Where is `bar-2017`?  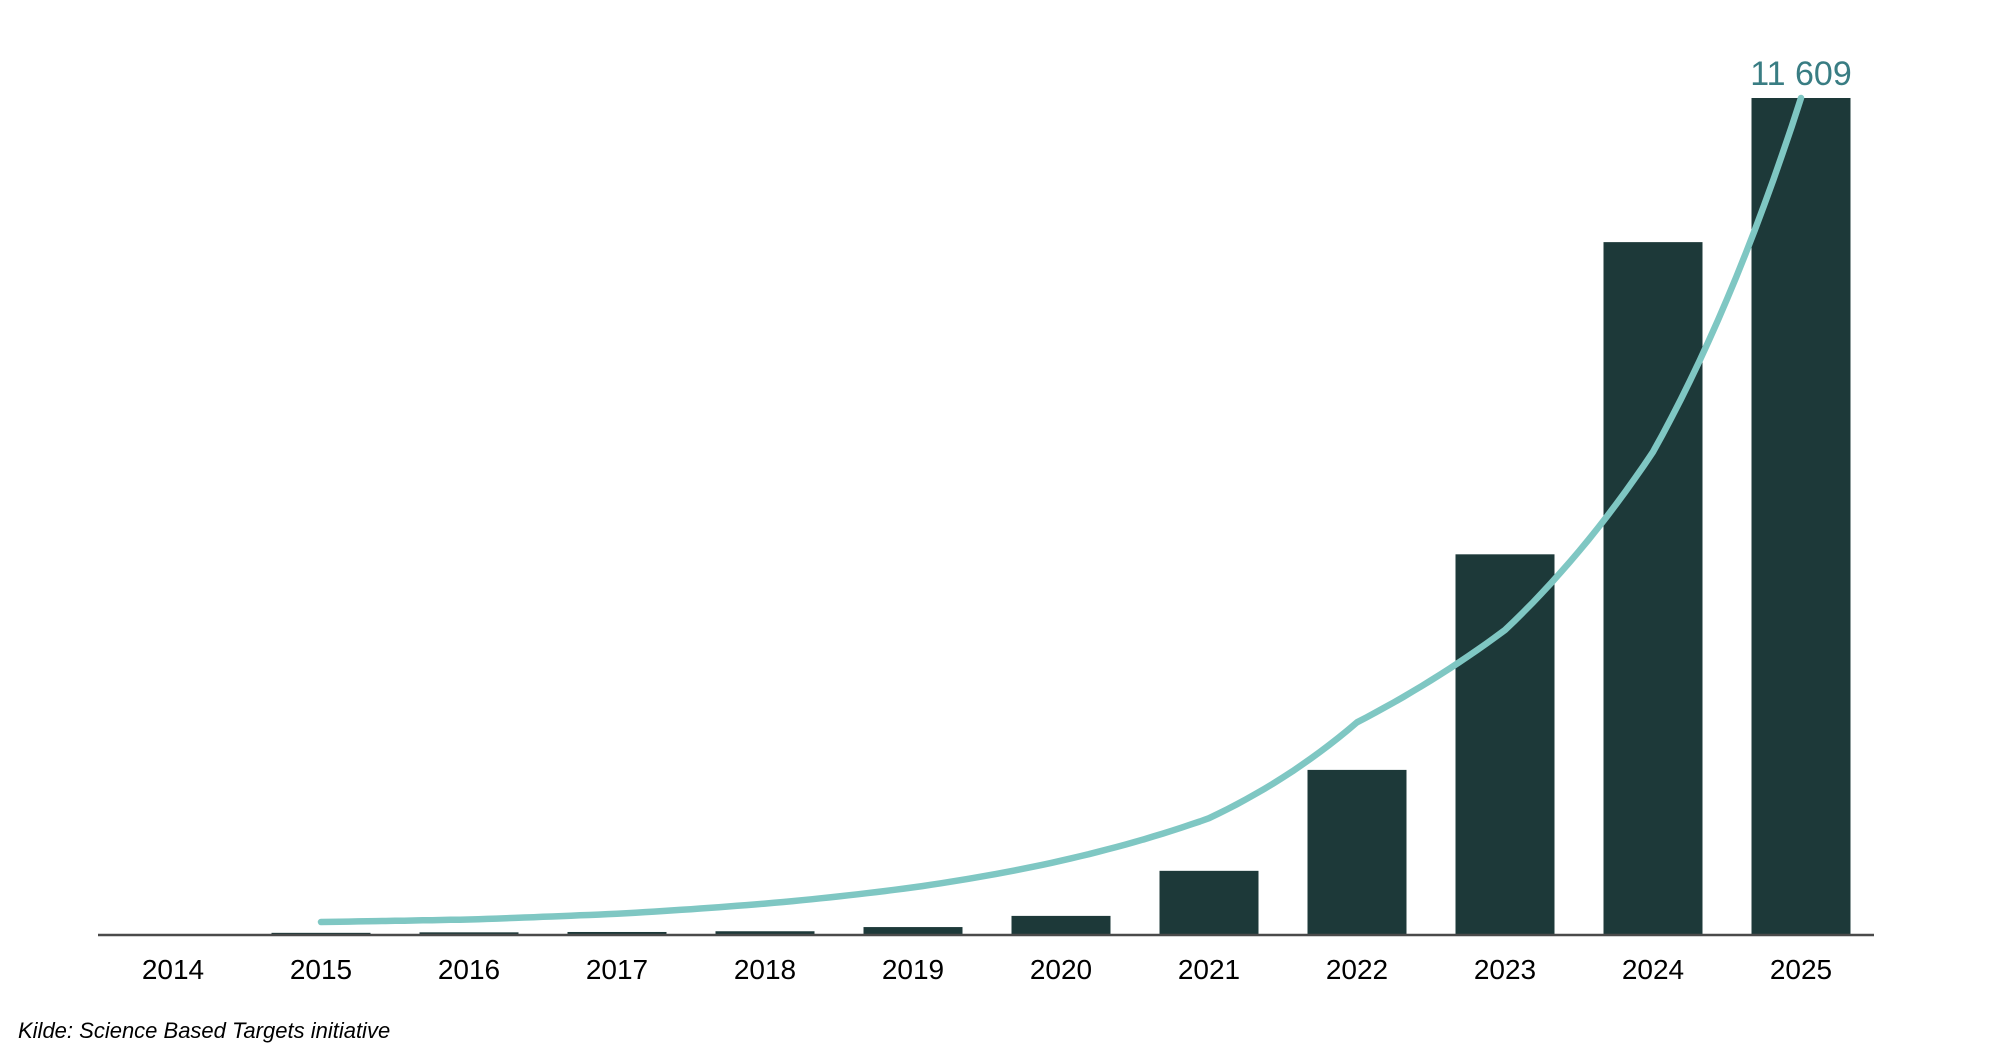 bar-2017 is located at coordinates (617, 933).